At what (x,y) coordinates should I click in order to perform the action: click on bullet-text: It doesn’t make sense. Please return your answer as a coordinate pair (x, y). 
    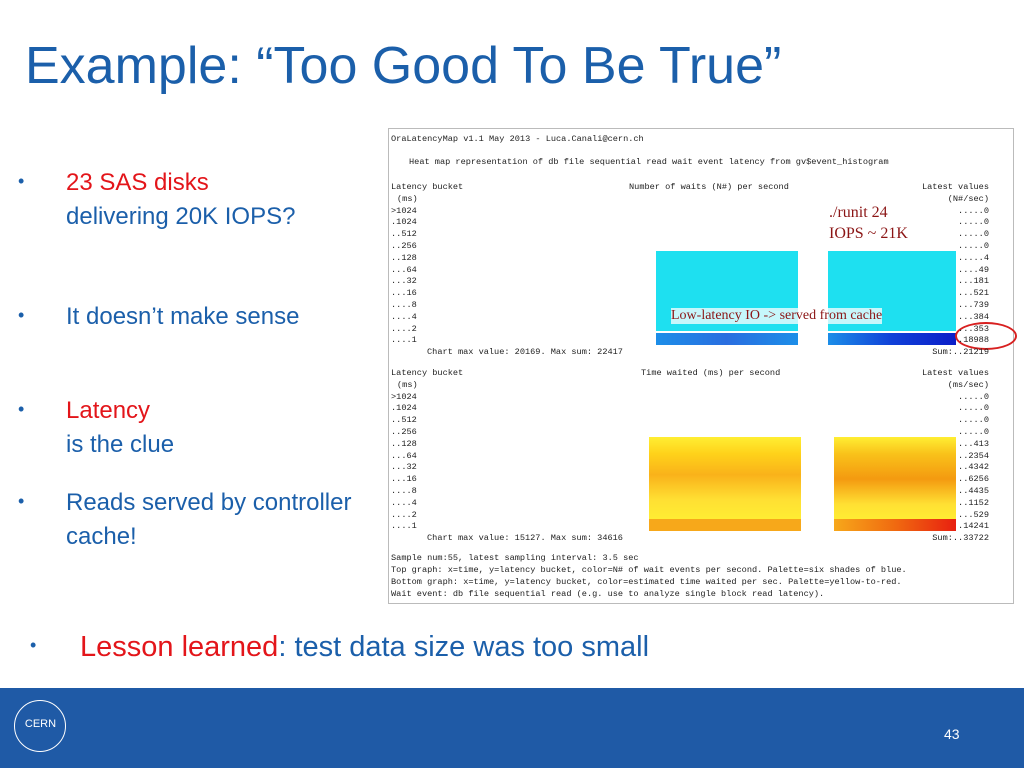
    Looking at the image, I should click on (183, 316).